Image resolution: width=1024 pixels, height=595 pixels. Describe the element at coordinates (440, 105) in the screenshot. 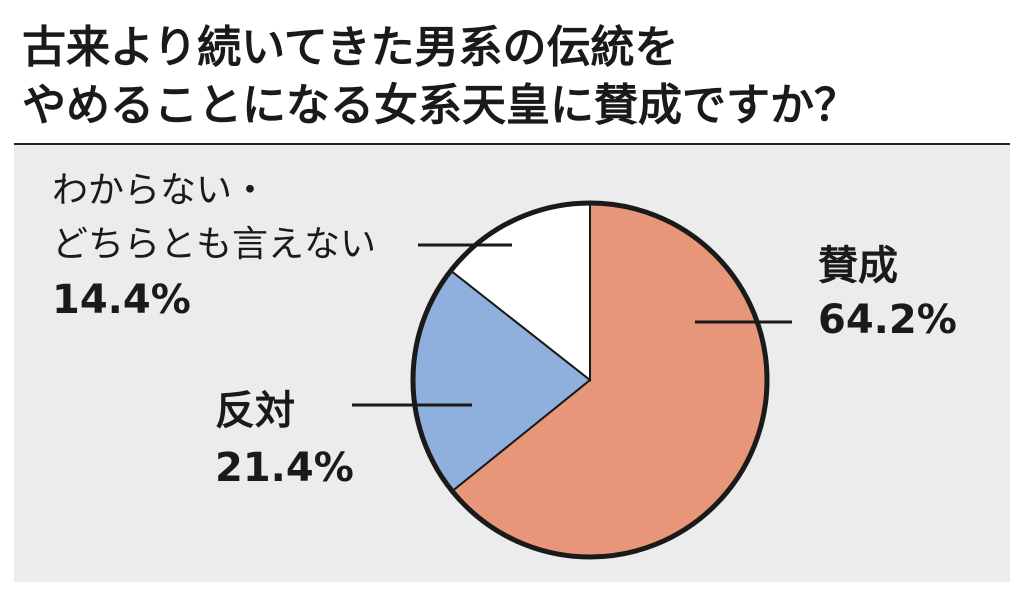

I see `chart-title: やめることになる女系天皇に賛成ですか？` at that location.